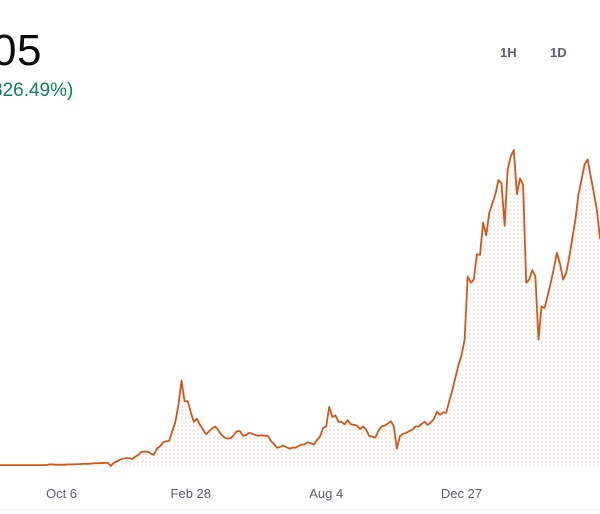 Image resolution: width=600 pixels, height=514 pixels. I want to click on range-button-1h: 1H, so click(508, 52).